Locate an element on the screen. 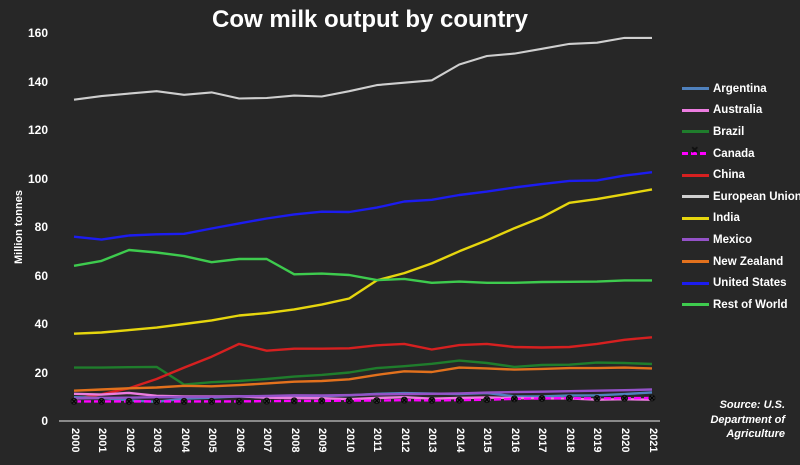 This screenshot has width=800, height=465. chart-title: Cow milk output by country is located at coordinates (370, 19).